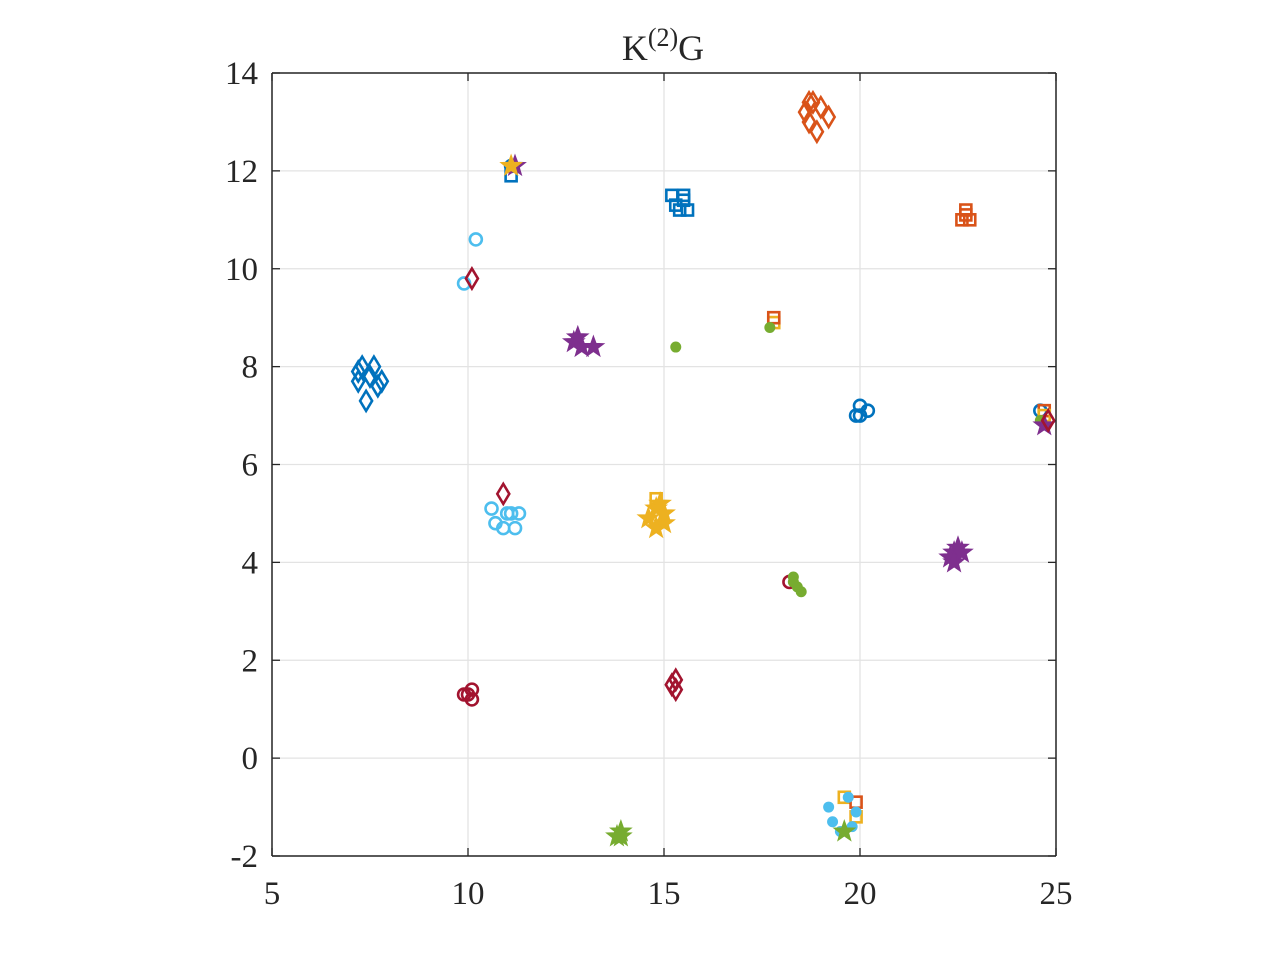 This screenshot has width=1283, height=968. Describe the element at coordinates (250, 563) in the screenshot. I see `y-tick-label: 4` at that location.